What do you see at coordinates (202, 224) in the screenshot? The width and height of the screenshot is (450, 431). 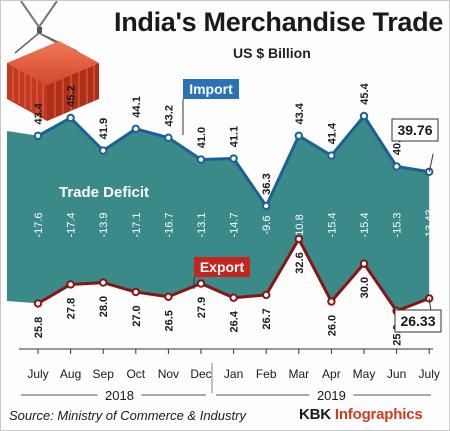 I see `deficit-value-label: -13.1` at bounding box center [202, 224].